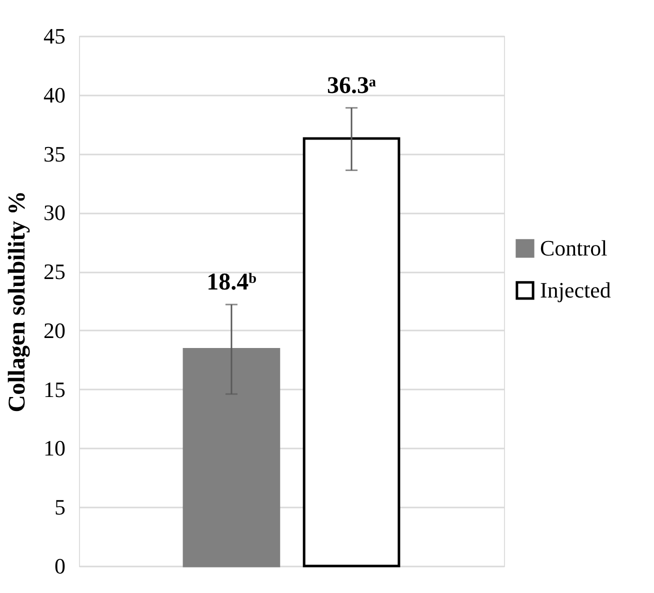 The image size is (654, 593). I want to click on legend-label: Injected, so click(575, 289).